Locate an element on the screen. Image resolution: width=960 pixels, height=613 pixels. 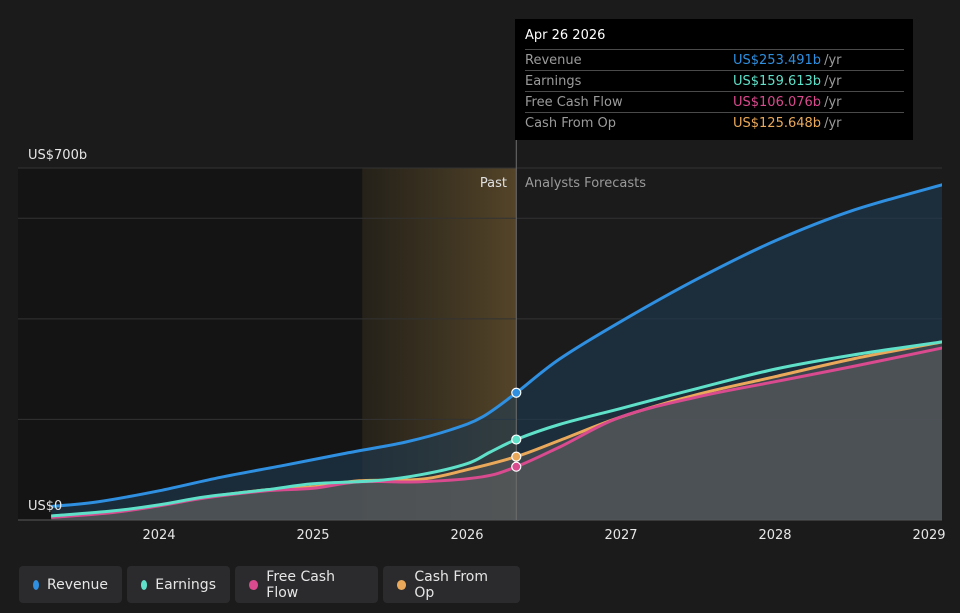
tooltip-label: Cash From Op is located at coordinates (571, 123).